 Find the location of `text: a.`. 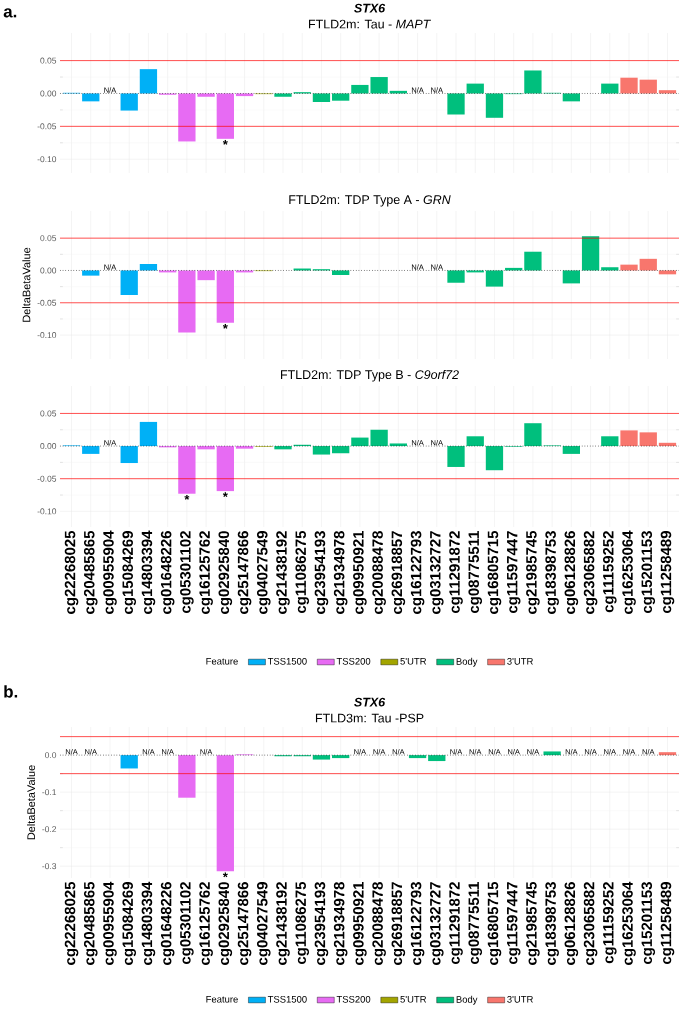

text: a. is located at coordinates (10, 13).